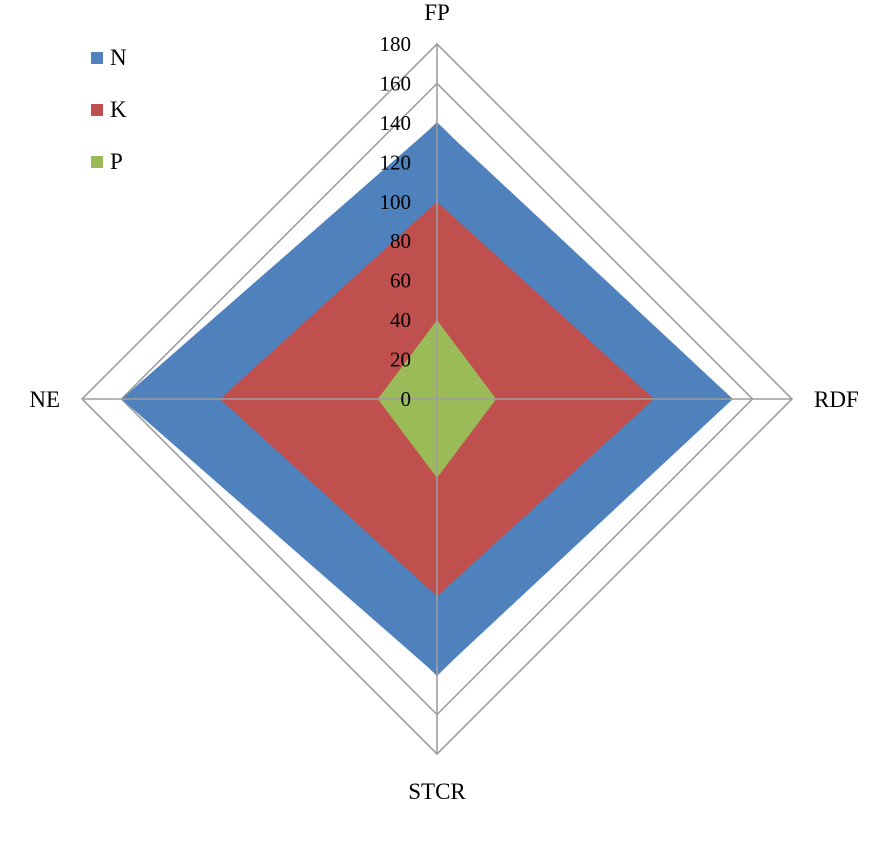 The width and height of the screenshot is (893, 859). Describe the element at coordinates (396, 202) in the screenshot. I see `tick-label: 100` at that location.